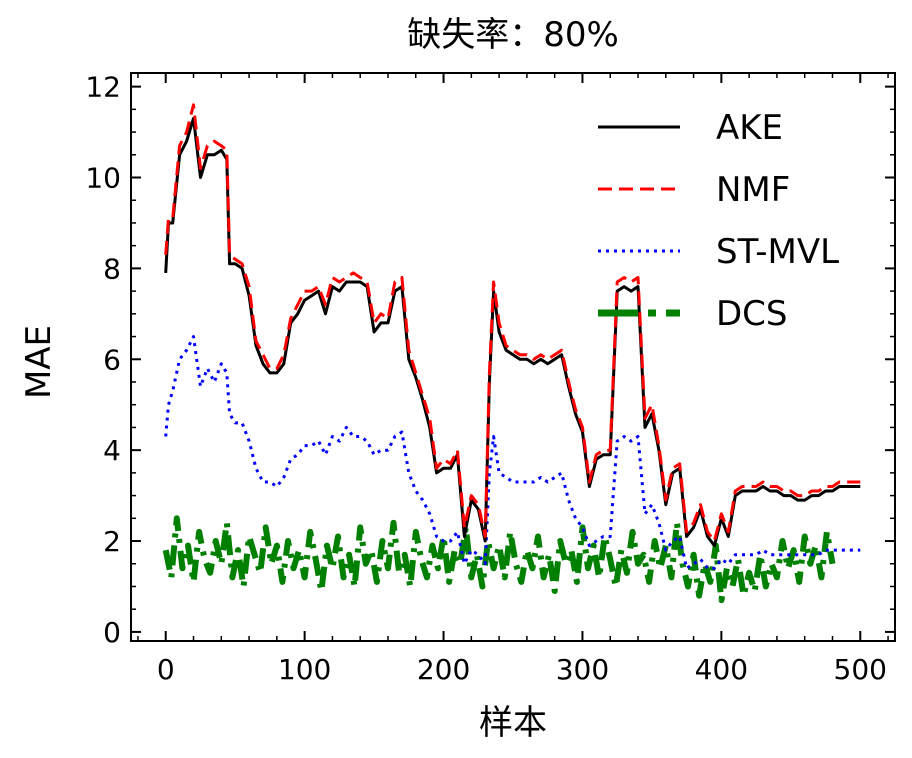  I want to click on series-line-dcs, so click(499, 559).